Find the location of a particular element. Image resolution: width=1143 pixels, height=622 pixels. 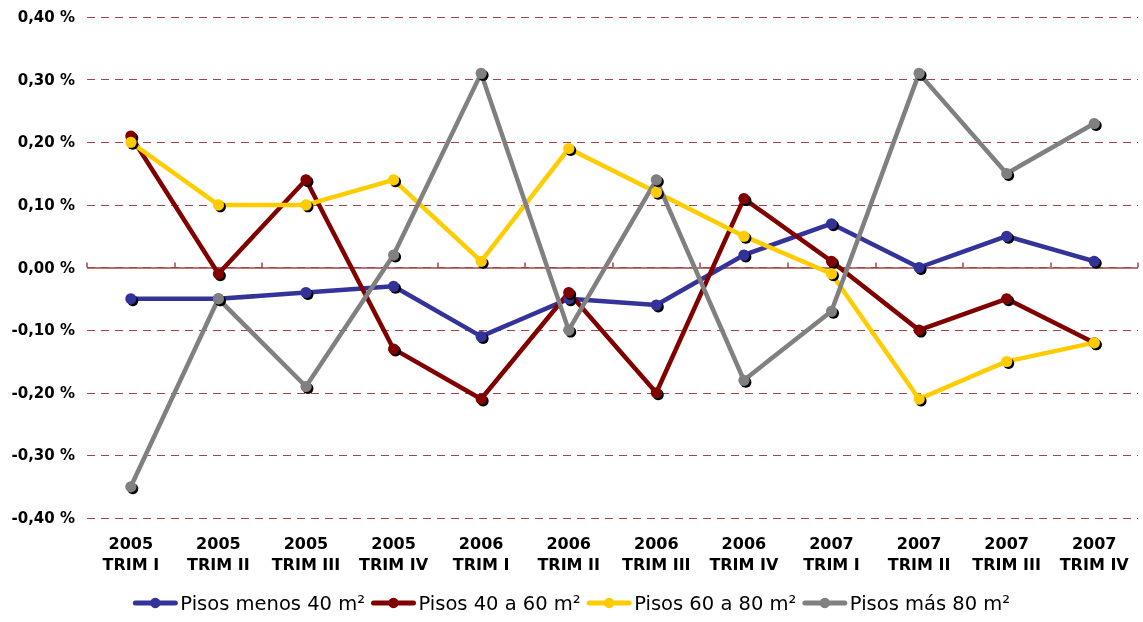

y-tick-label: 0,40 % is located at coordinates (46, 17).